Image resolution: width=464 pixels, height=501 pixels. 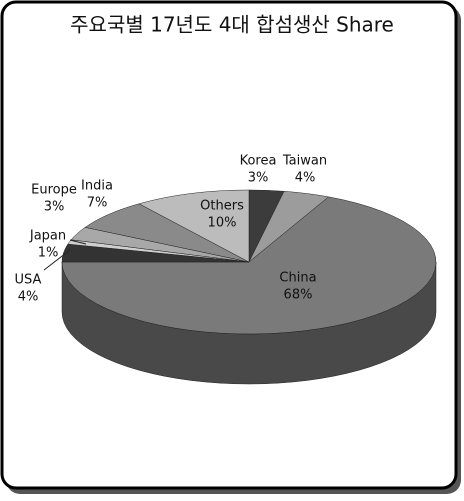 What do you see at coordinates (304, 161) in the screenshot?
I see `slice-label: Taiwan` at bounding box center [304, 161].